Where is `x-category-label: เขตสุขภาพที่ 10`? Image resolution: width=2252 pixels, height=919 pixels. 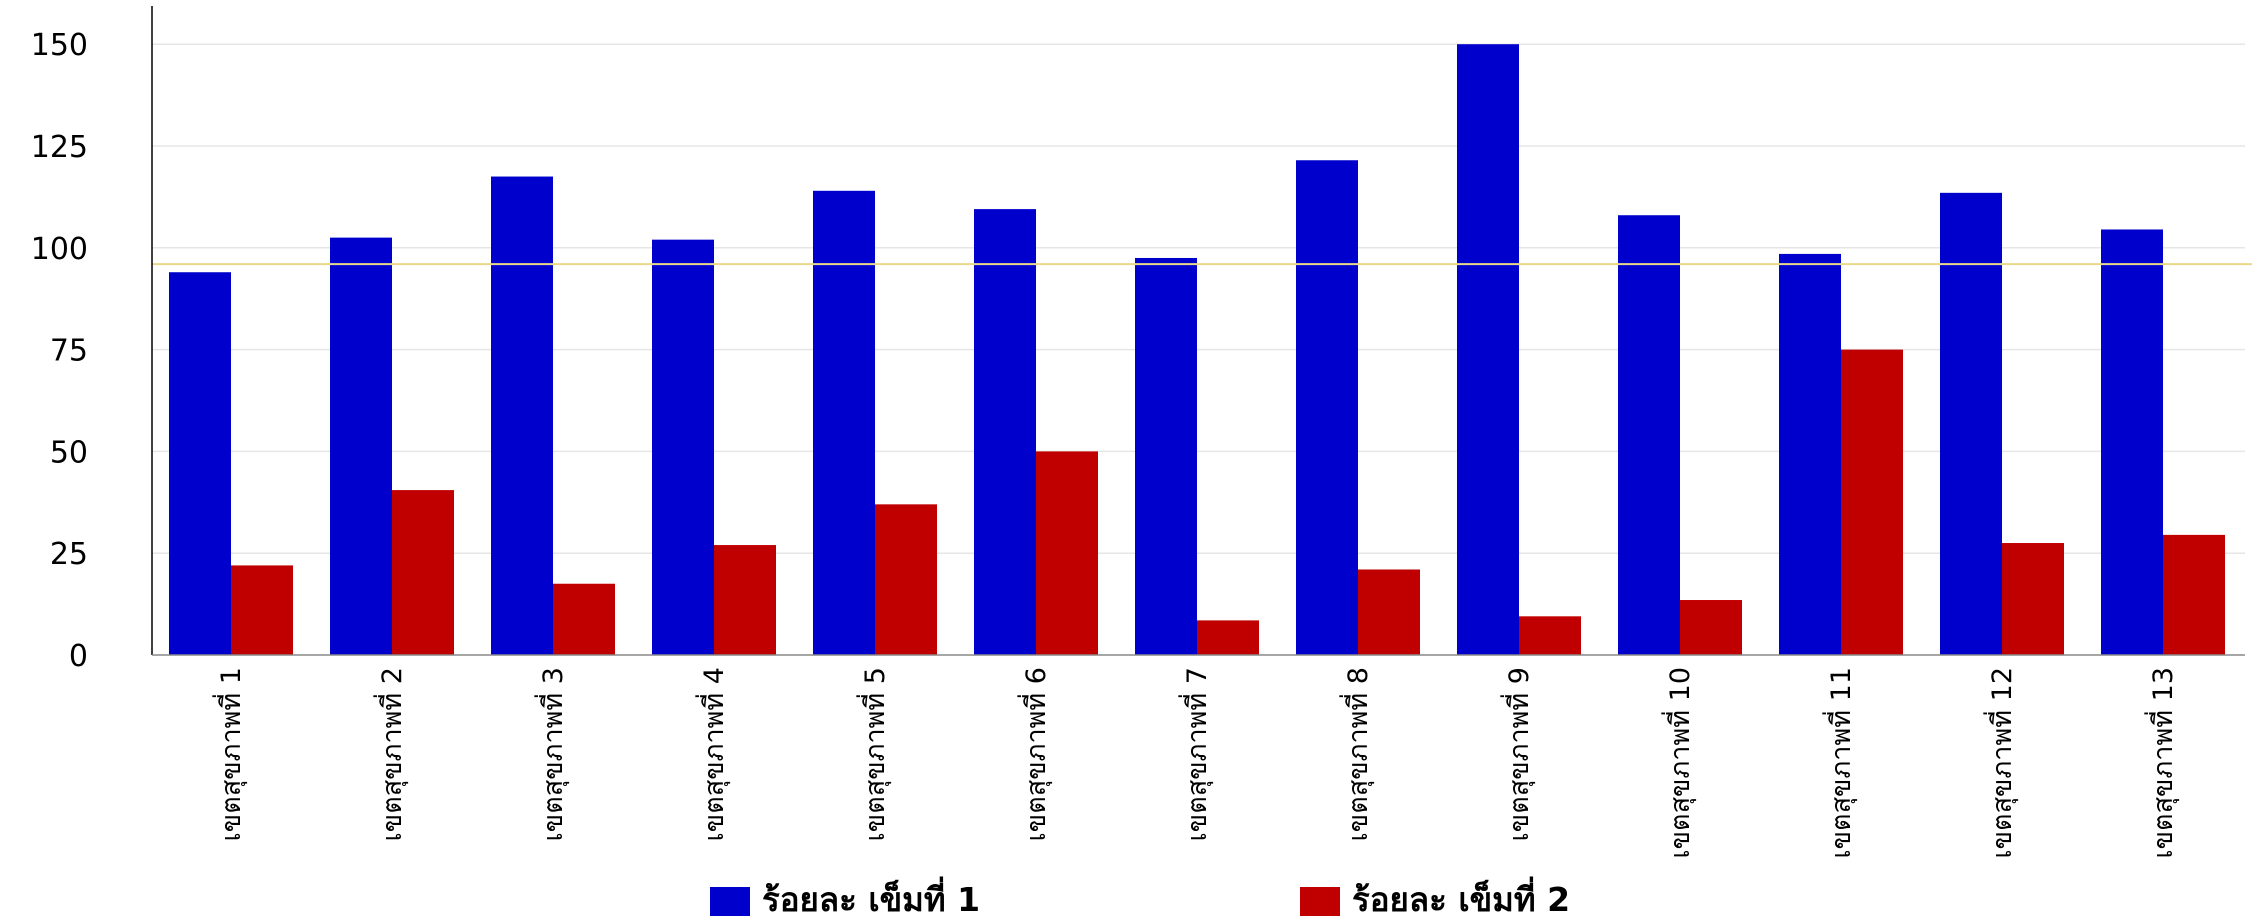 x-category-label: เขตสุขภาพที่ 10 is located at coordinates (1679, 763).